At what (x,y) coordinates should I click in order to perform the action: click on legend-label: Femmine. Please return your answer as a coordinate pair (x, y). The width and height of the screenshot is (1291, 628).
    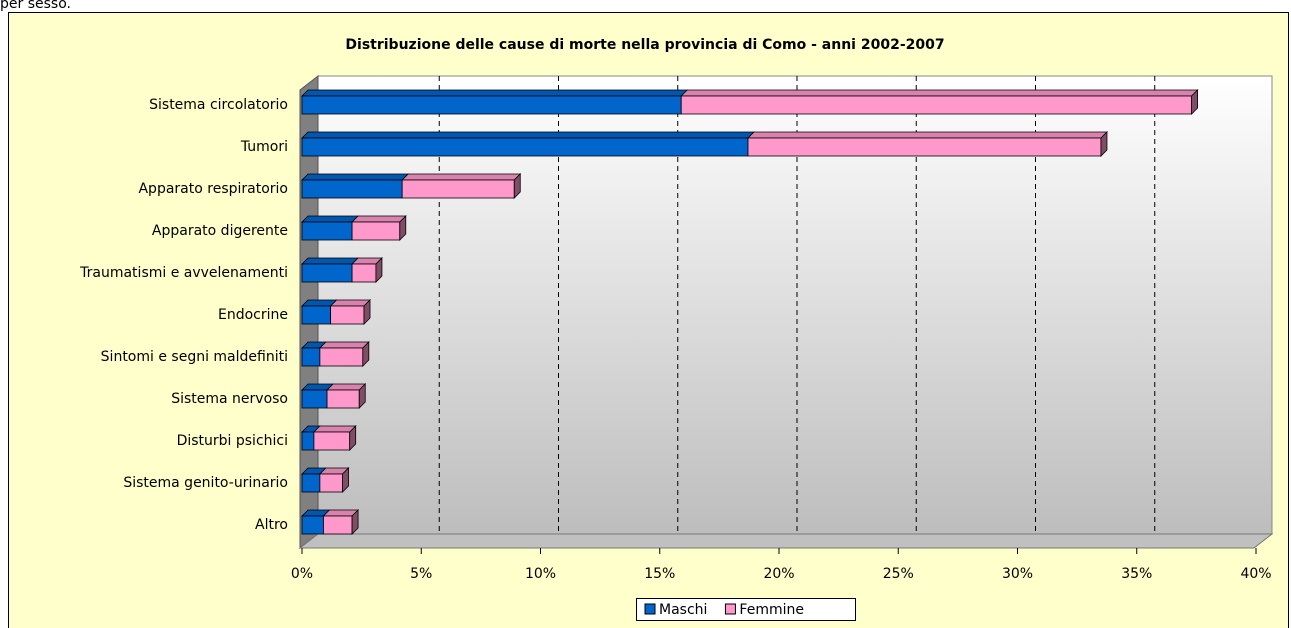
    Looking at the image, I should click on (771, 610).